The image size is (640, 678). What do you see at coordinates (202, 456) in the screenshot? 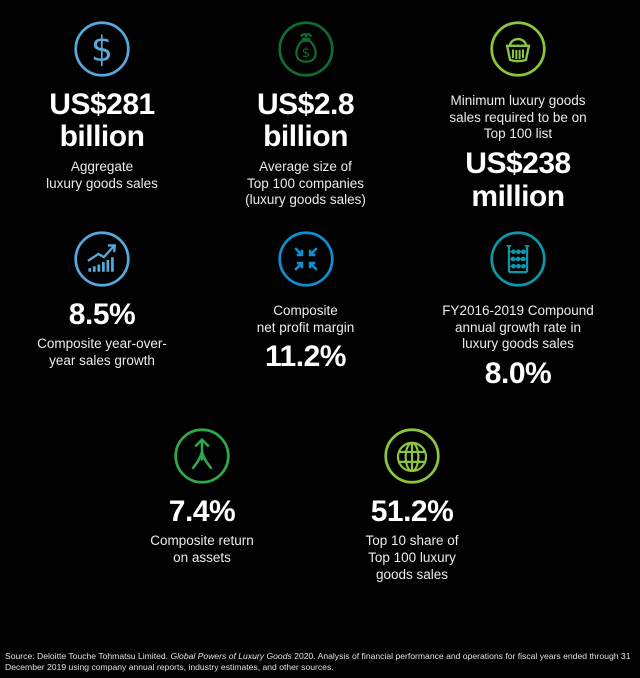
I see `merge-arrow-icon` at bounding box center [202, 456].